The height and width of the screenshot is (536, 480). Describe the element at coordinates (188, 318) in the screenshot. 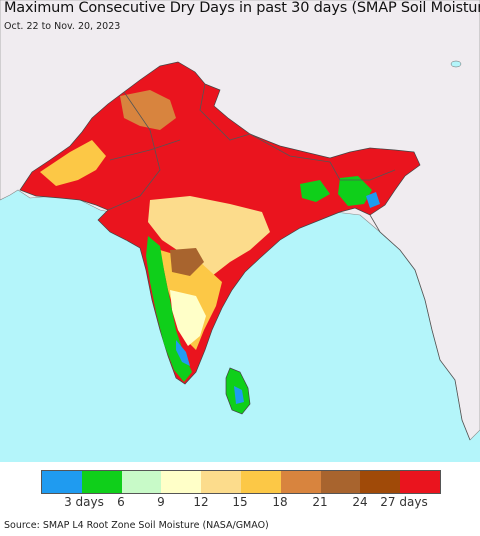

I see `zone-cream-south` at that location.